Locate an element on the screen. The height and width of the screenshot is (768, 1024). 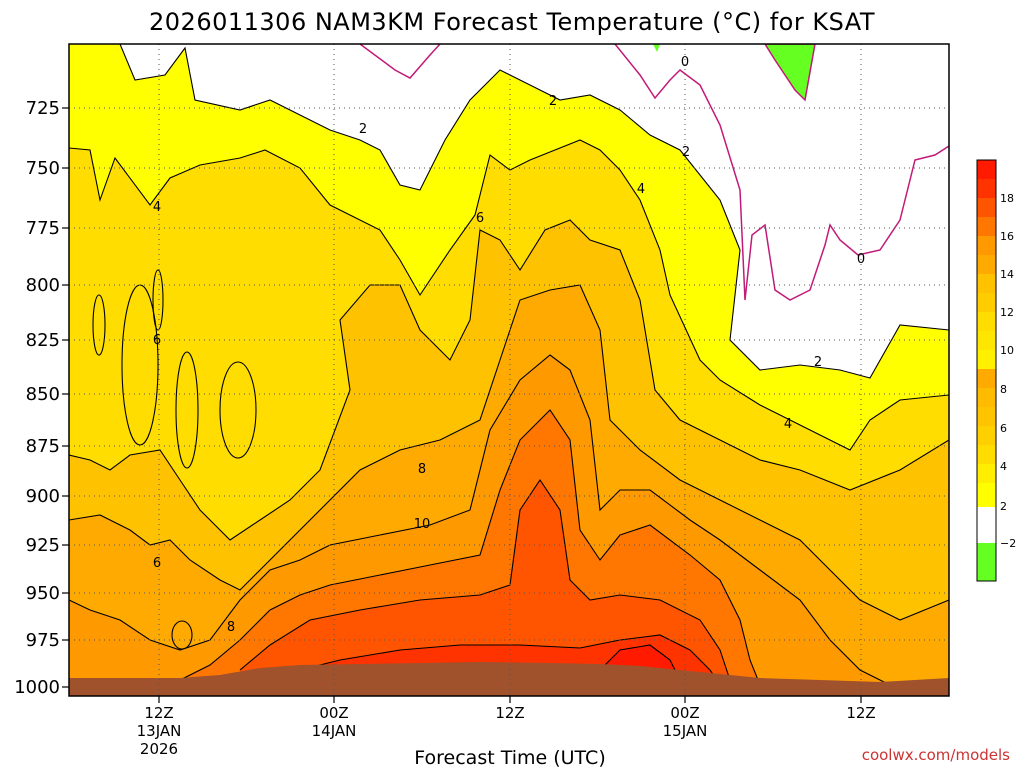
colorbar-band-4-b is located at coordinates (986, 454).